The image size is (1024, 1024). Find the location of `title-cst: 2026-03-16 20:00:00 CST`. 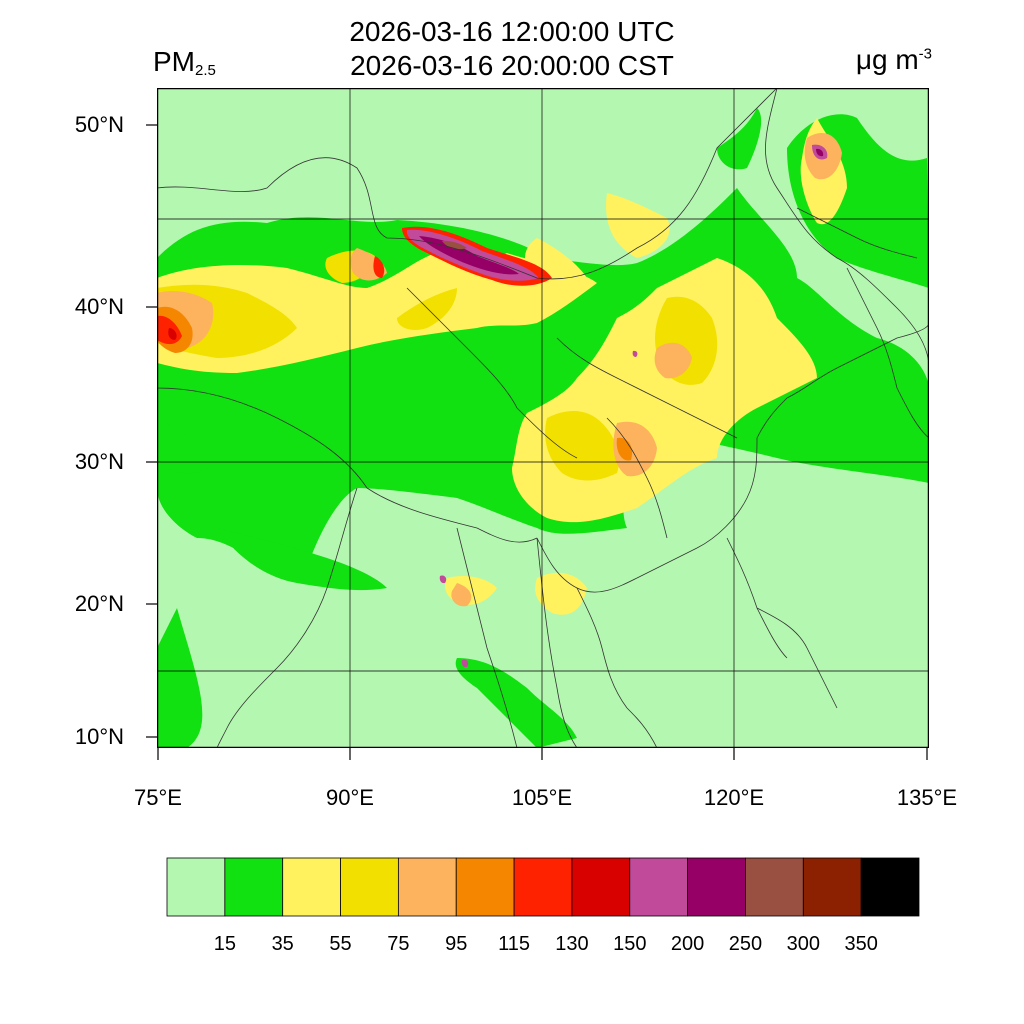

title-cst: 2026-03-16 20:00:00 CST is located at coordinates (512, 65).